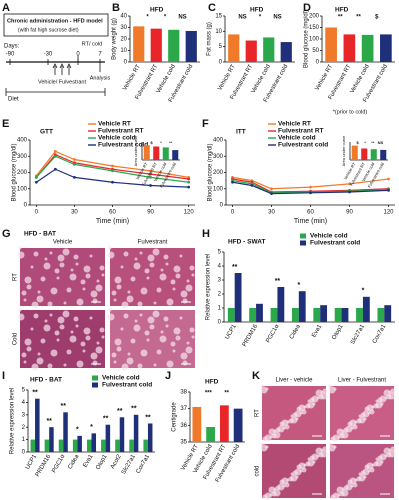 This screenshot has width=399, height=500. I want to click on panel-label: F, so click(205, 124).